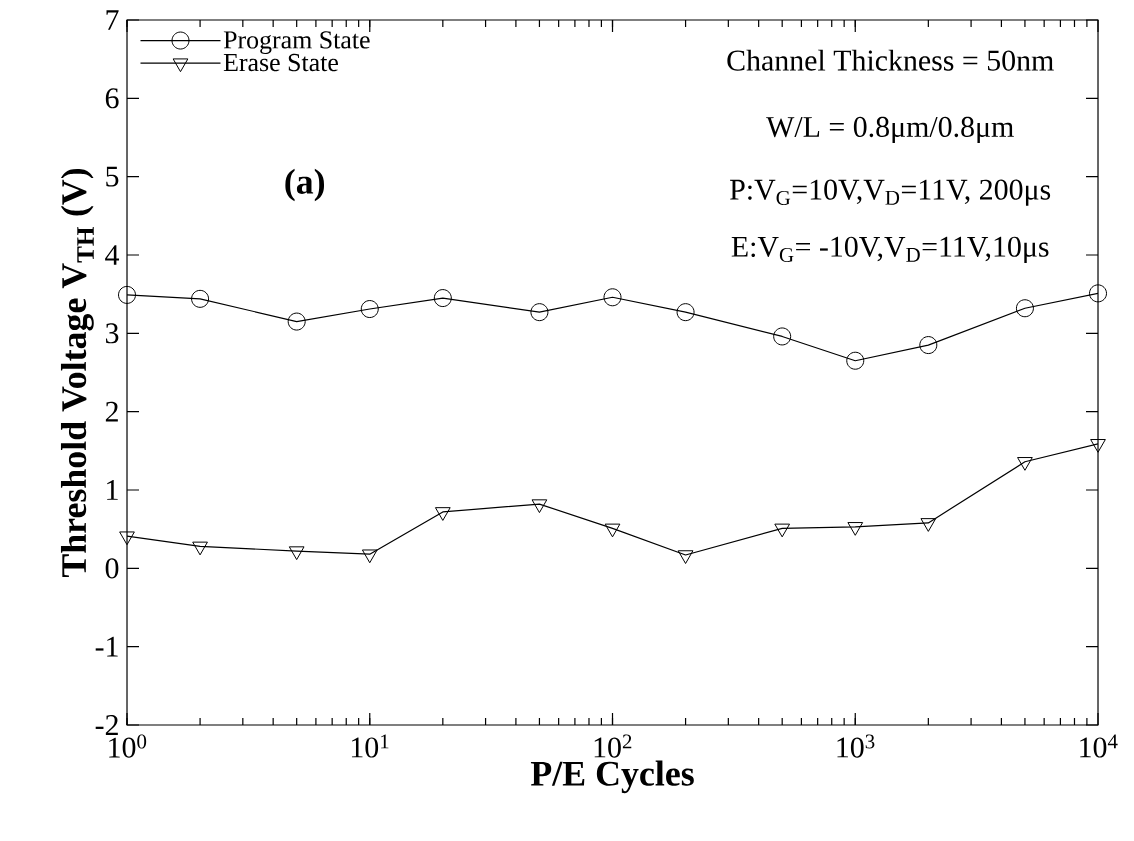 The image size is (1134, 841). Describe the element at coordinates (112, 255) in the screenshot. I see `y-tick-label: 4` at that location.